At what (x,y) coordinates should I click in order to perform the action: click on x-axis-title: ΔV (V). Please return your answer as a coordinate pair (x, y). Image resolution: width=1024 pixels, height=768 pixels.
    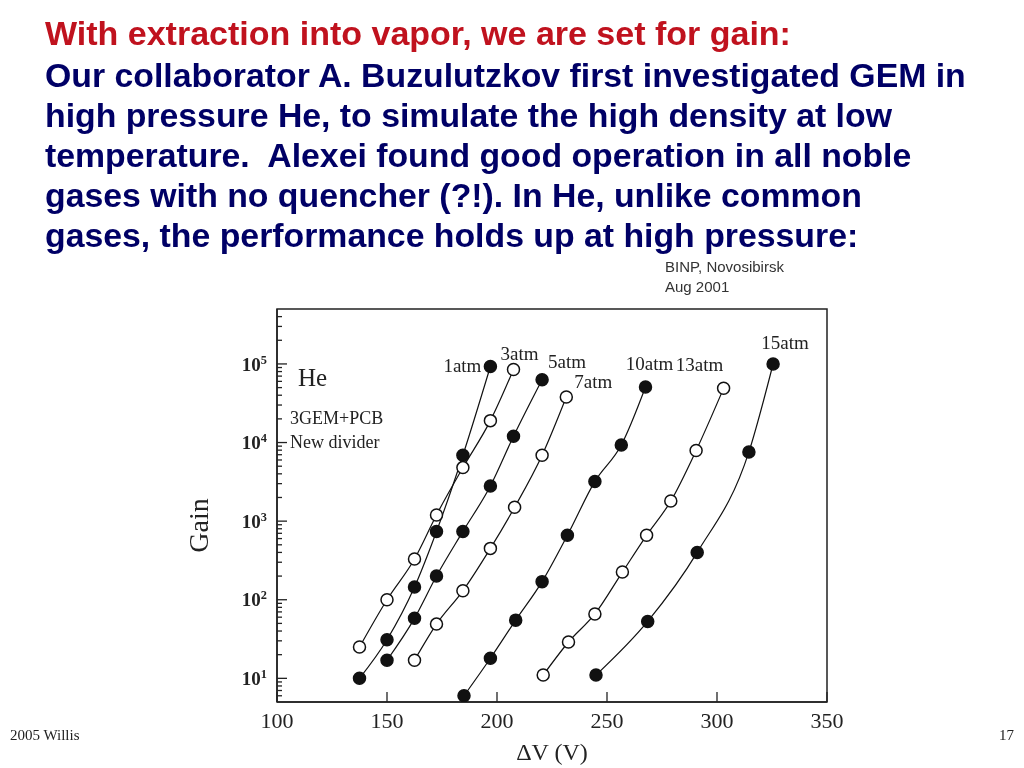
    Looking at the image, I should click on (552, 752).